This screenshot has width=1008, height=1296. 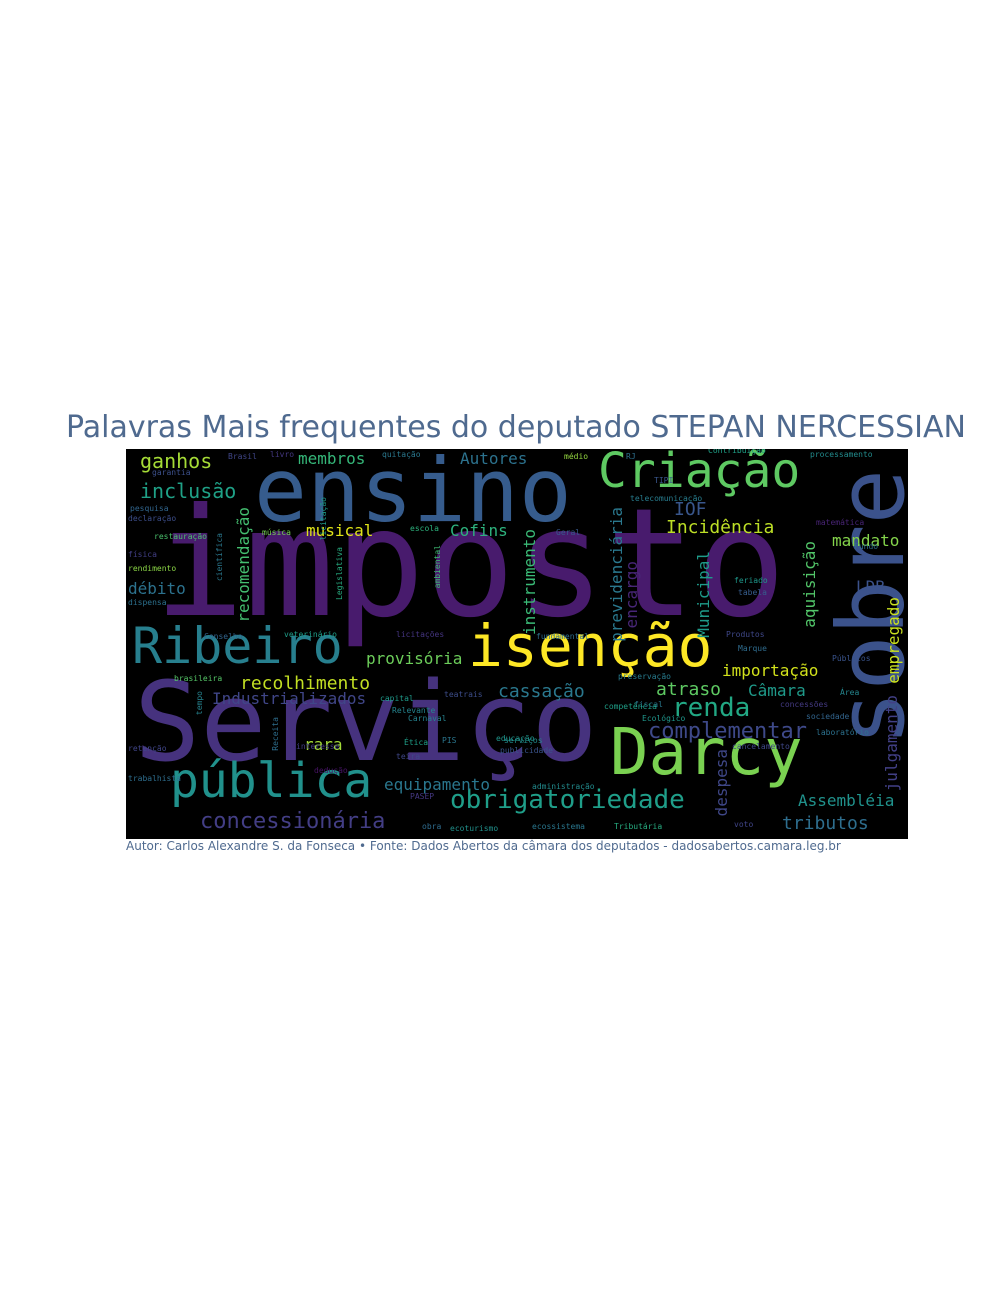 What do you see at coordinates (630, 706) in the screenshot?
I see `cloud-word: competência` at bounding box center [630, 706].